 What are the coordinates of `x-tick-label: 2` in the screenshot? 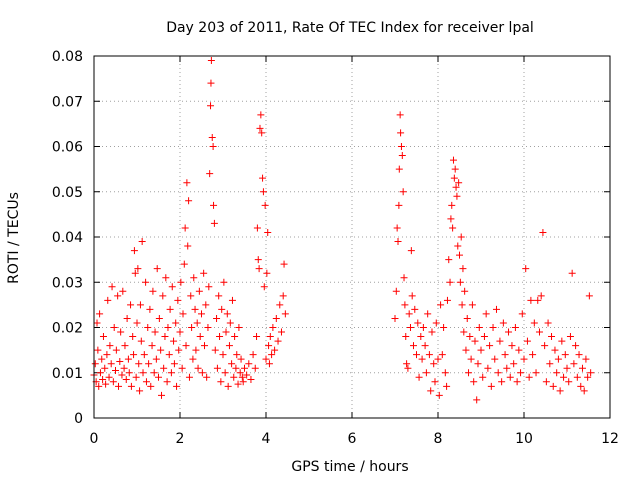 It's located at (180, 439).